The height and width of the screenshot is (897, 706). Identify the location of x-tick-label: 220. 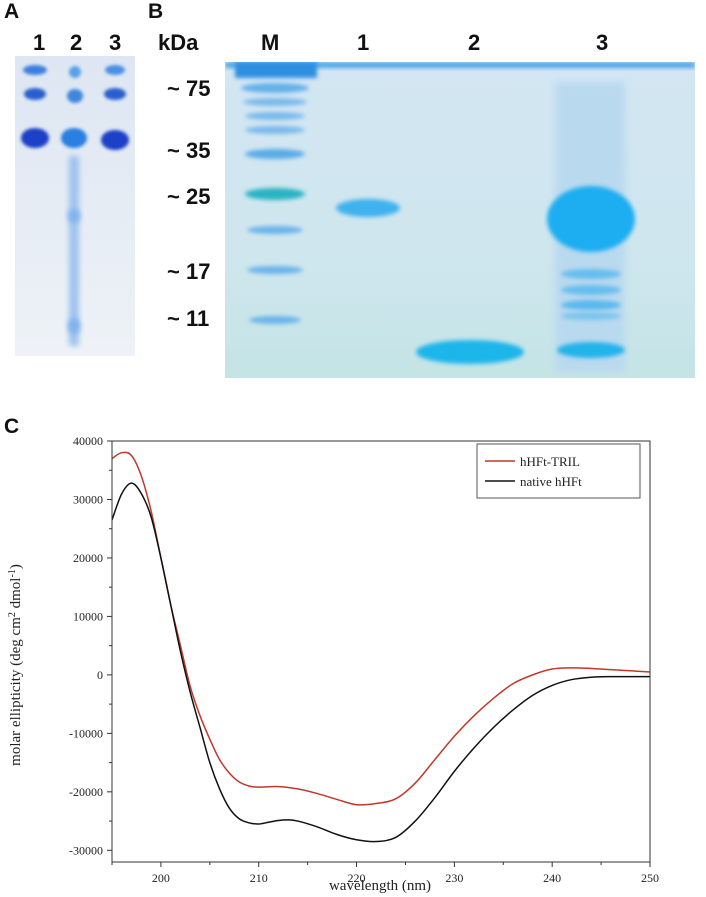
(357, 878).